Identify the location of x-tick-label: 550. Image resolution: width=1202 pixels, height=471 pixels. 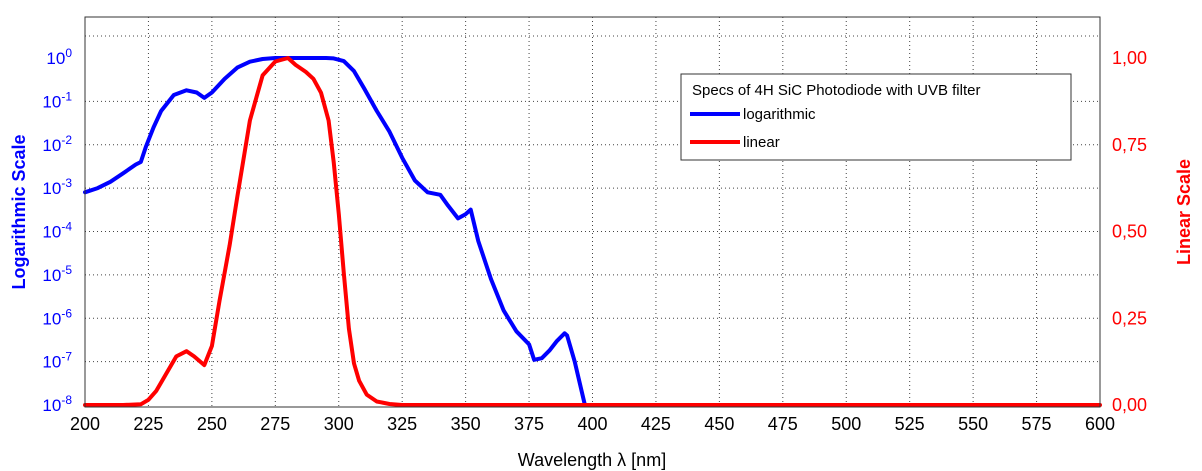
(973, 424).